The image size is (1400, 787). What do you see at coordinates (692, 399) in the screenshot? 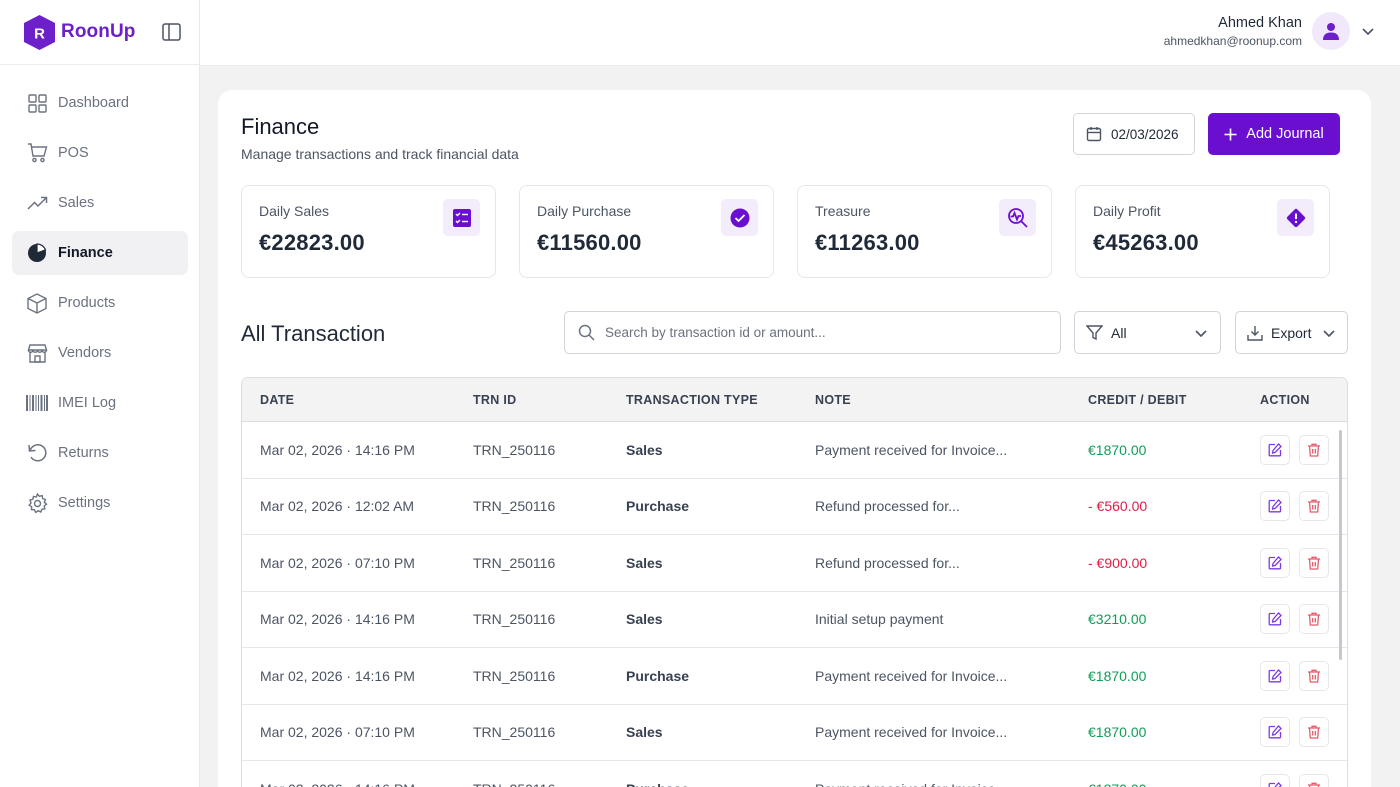
I see `column-header-type: TRANSACTION TYPE` at bounding box center [692, 399].